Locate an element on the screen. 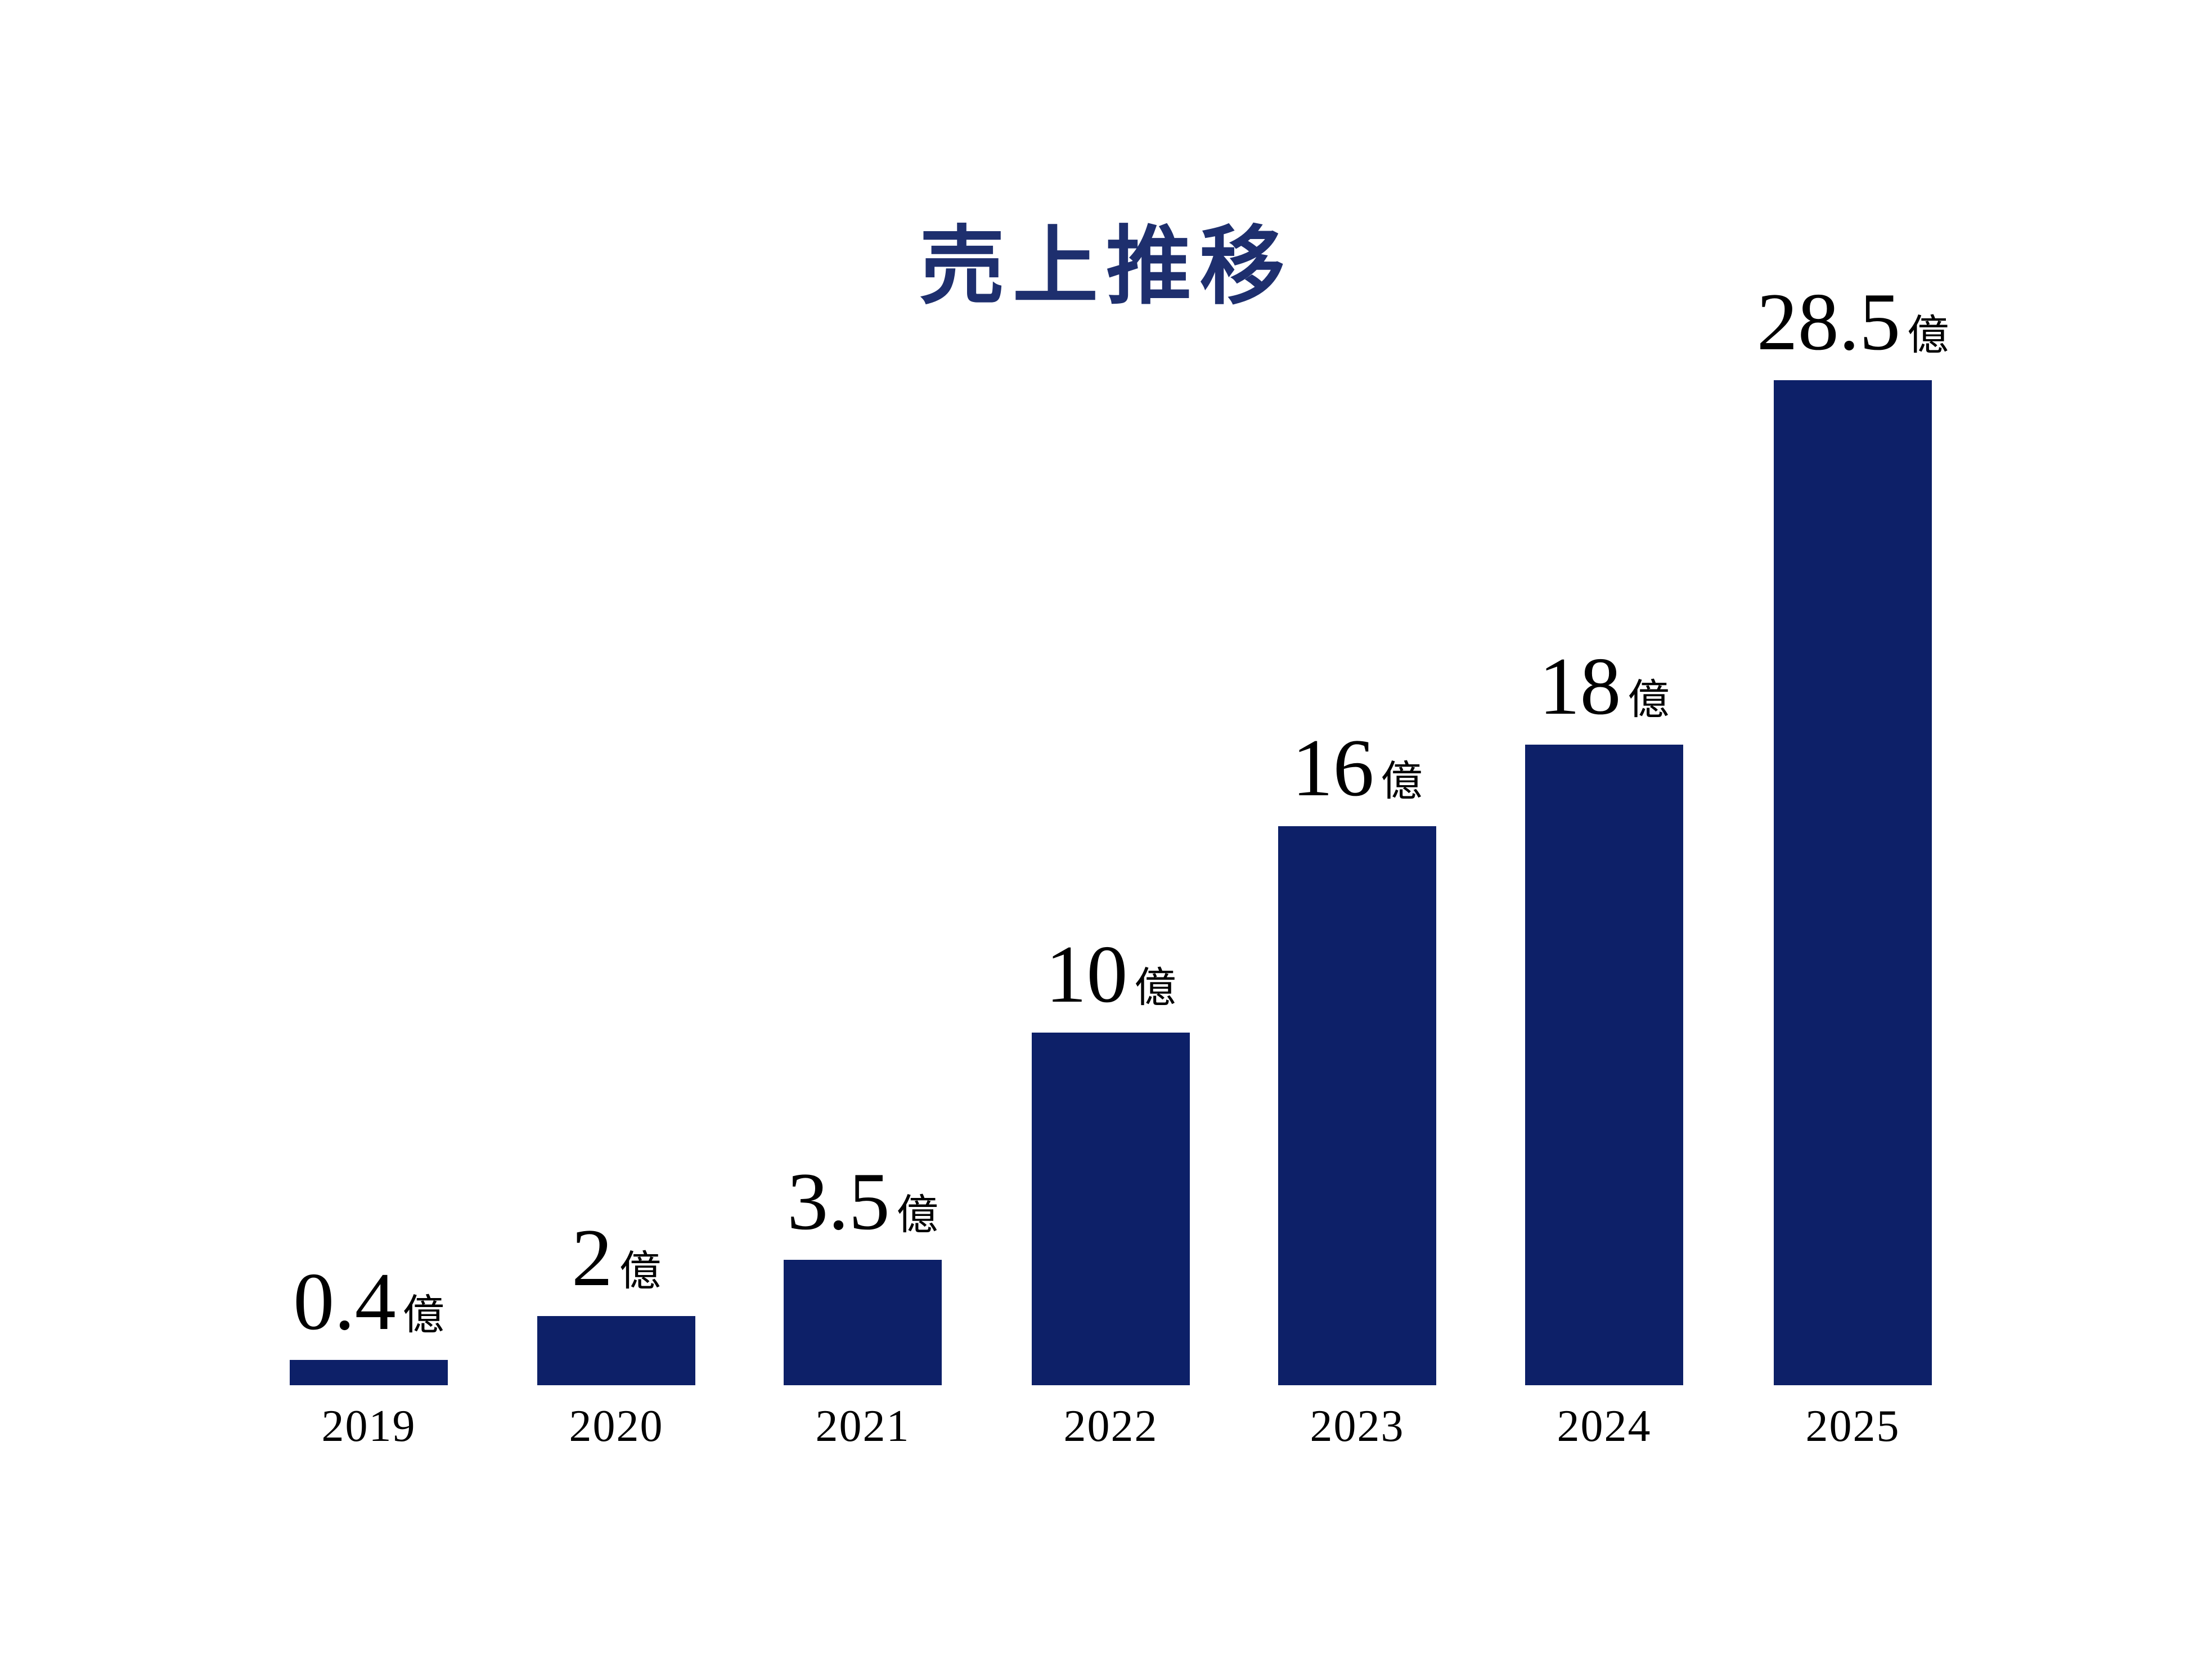  bar-value-label: 28.5 億 is located at coordinates (1853, 322).